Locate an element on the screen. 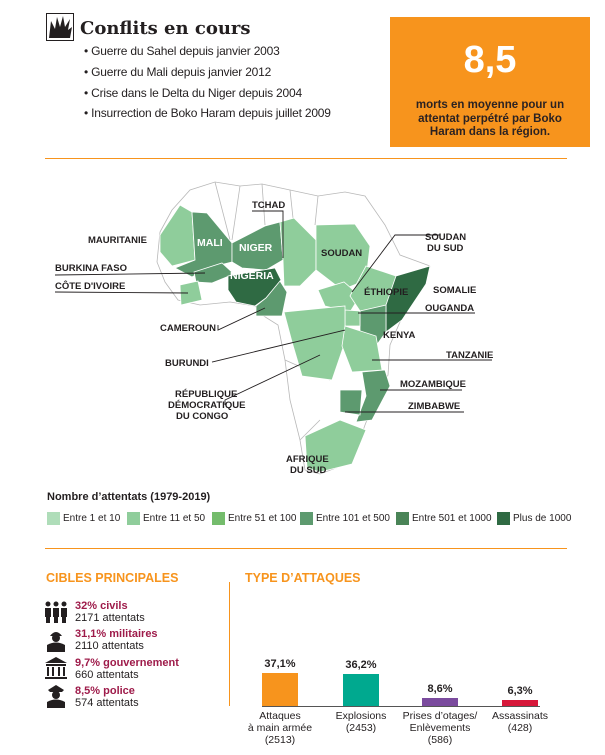 The height and width of the screenshot is (755, 605). targets-title: CIBLES PRINCIPALES is located at coordinates (112, 578).